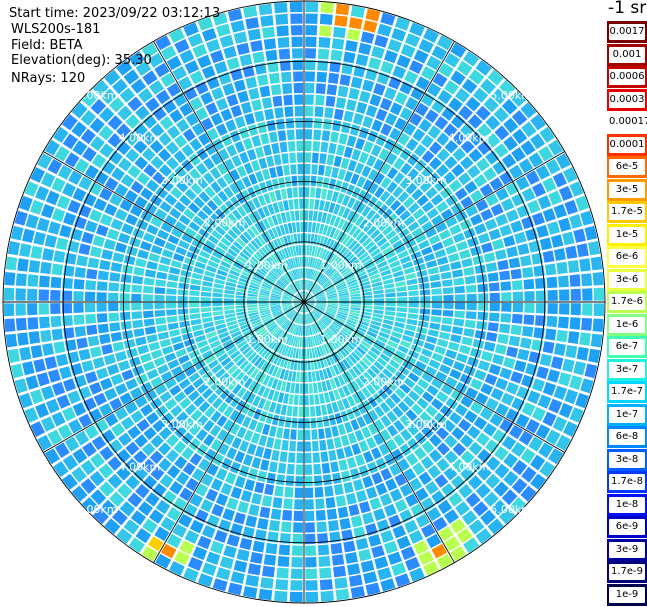  What do you see at coordinates (627, 572) in the screenshot?
I see `colorbar-swatch: 1.7e-9` at bounding box center [627, 572].